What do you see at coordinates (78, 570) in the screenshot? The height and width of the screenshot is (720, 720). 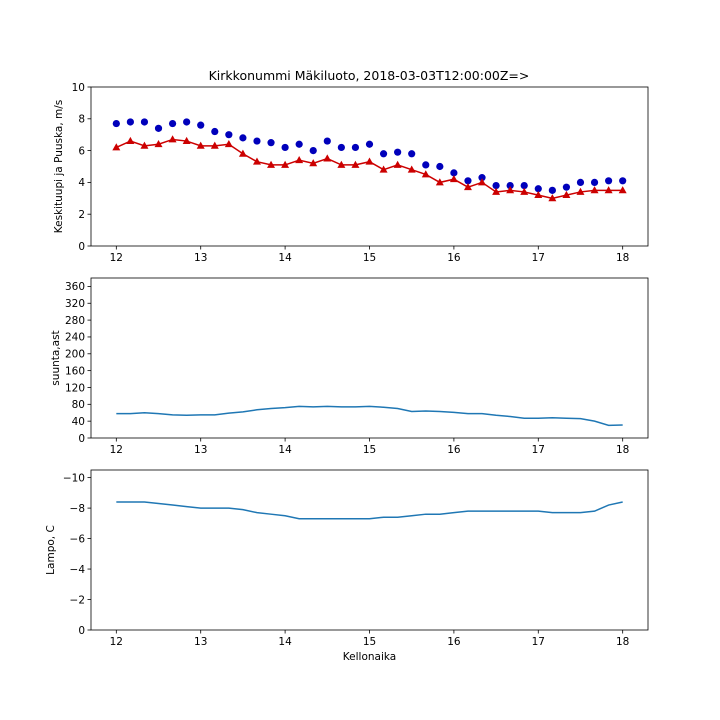 I see `y-tick-label: −4` at bounding box center [78, 570].